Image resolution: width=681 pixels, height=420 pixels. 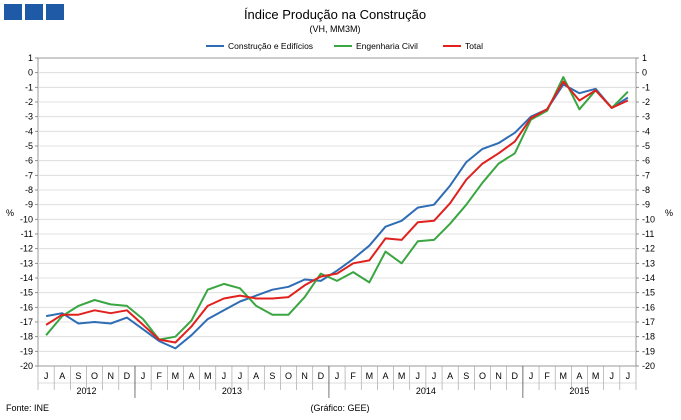 What do you see at coordinates (26, 366) in the screenshot?
I see `y-tick-label-left: -20` at bounding box center [26, 366].